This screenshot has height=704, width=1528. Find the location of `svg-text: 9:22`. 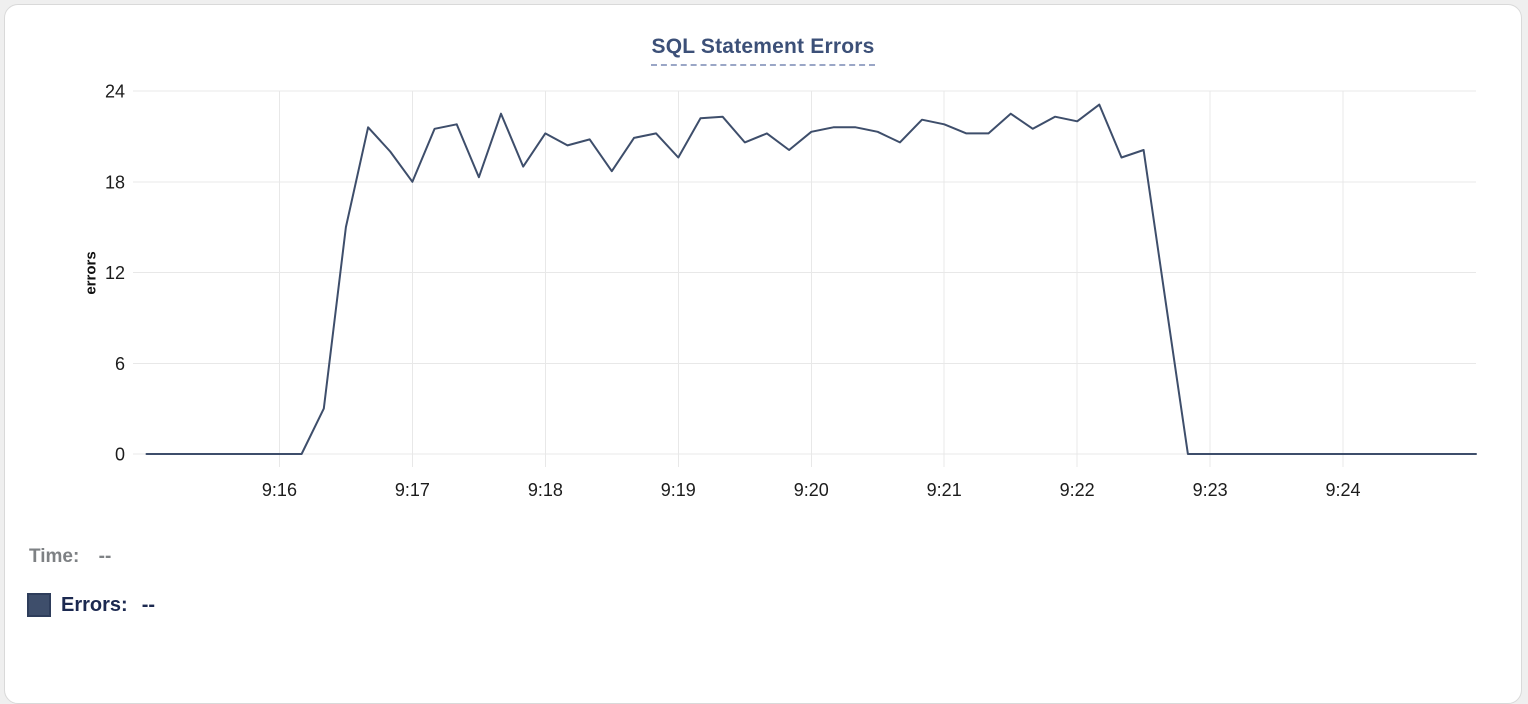

svg-text: 9:22 is located at coordinates (1077, 490).